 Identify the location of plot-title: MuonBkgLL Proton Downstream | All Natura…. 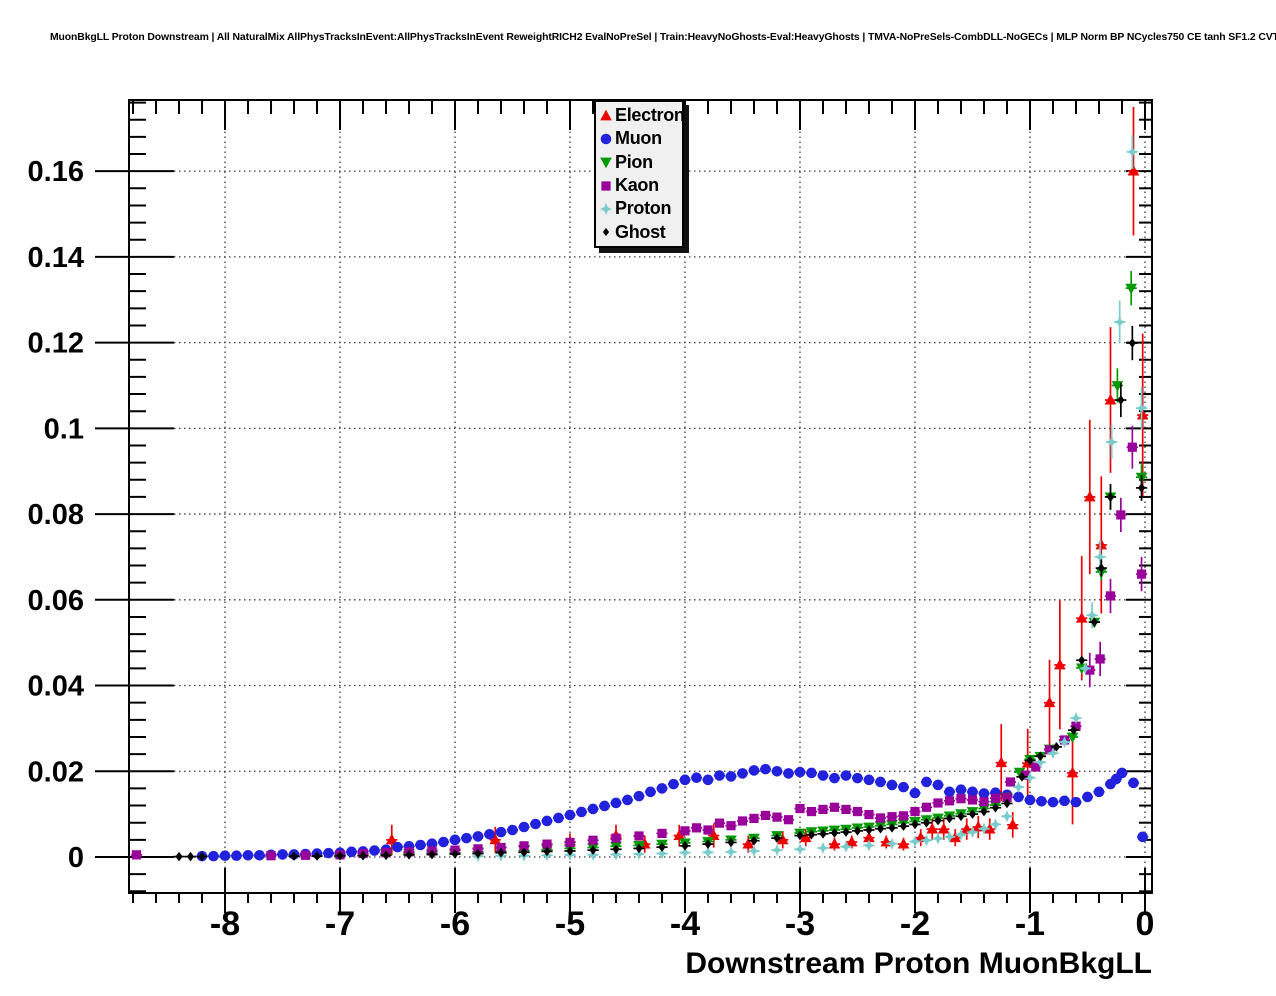
(663, 37).